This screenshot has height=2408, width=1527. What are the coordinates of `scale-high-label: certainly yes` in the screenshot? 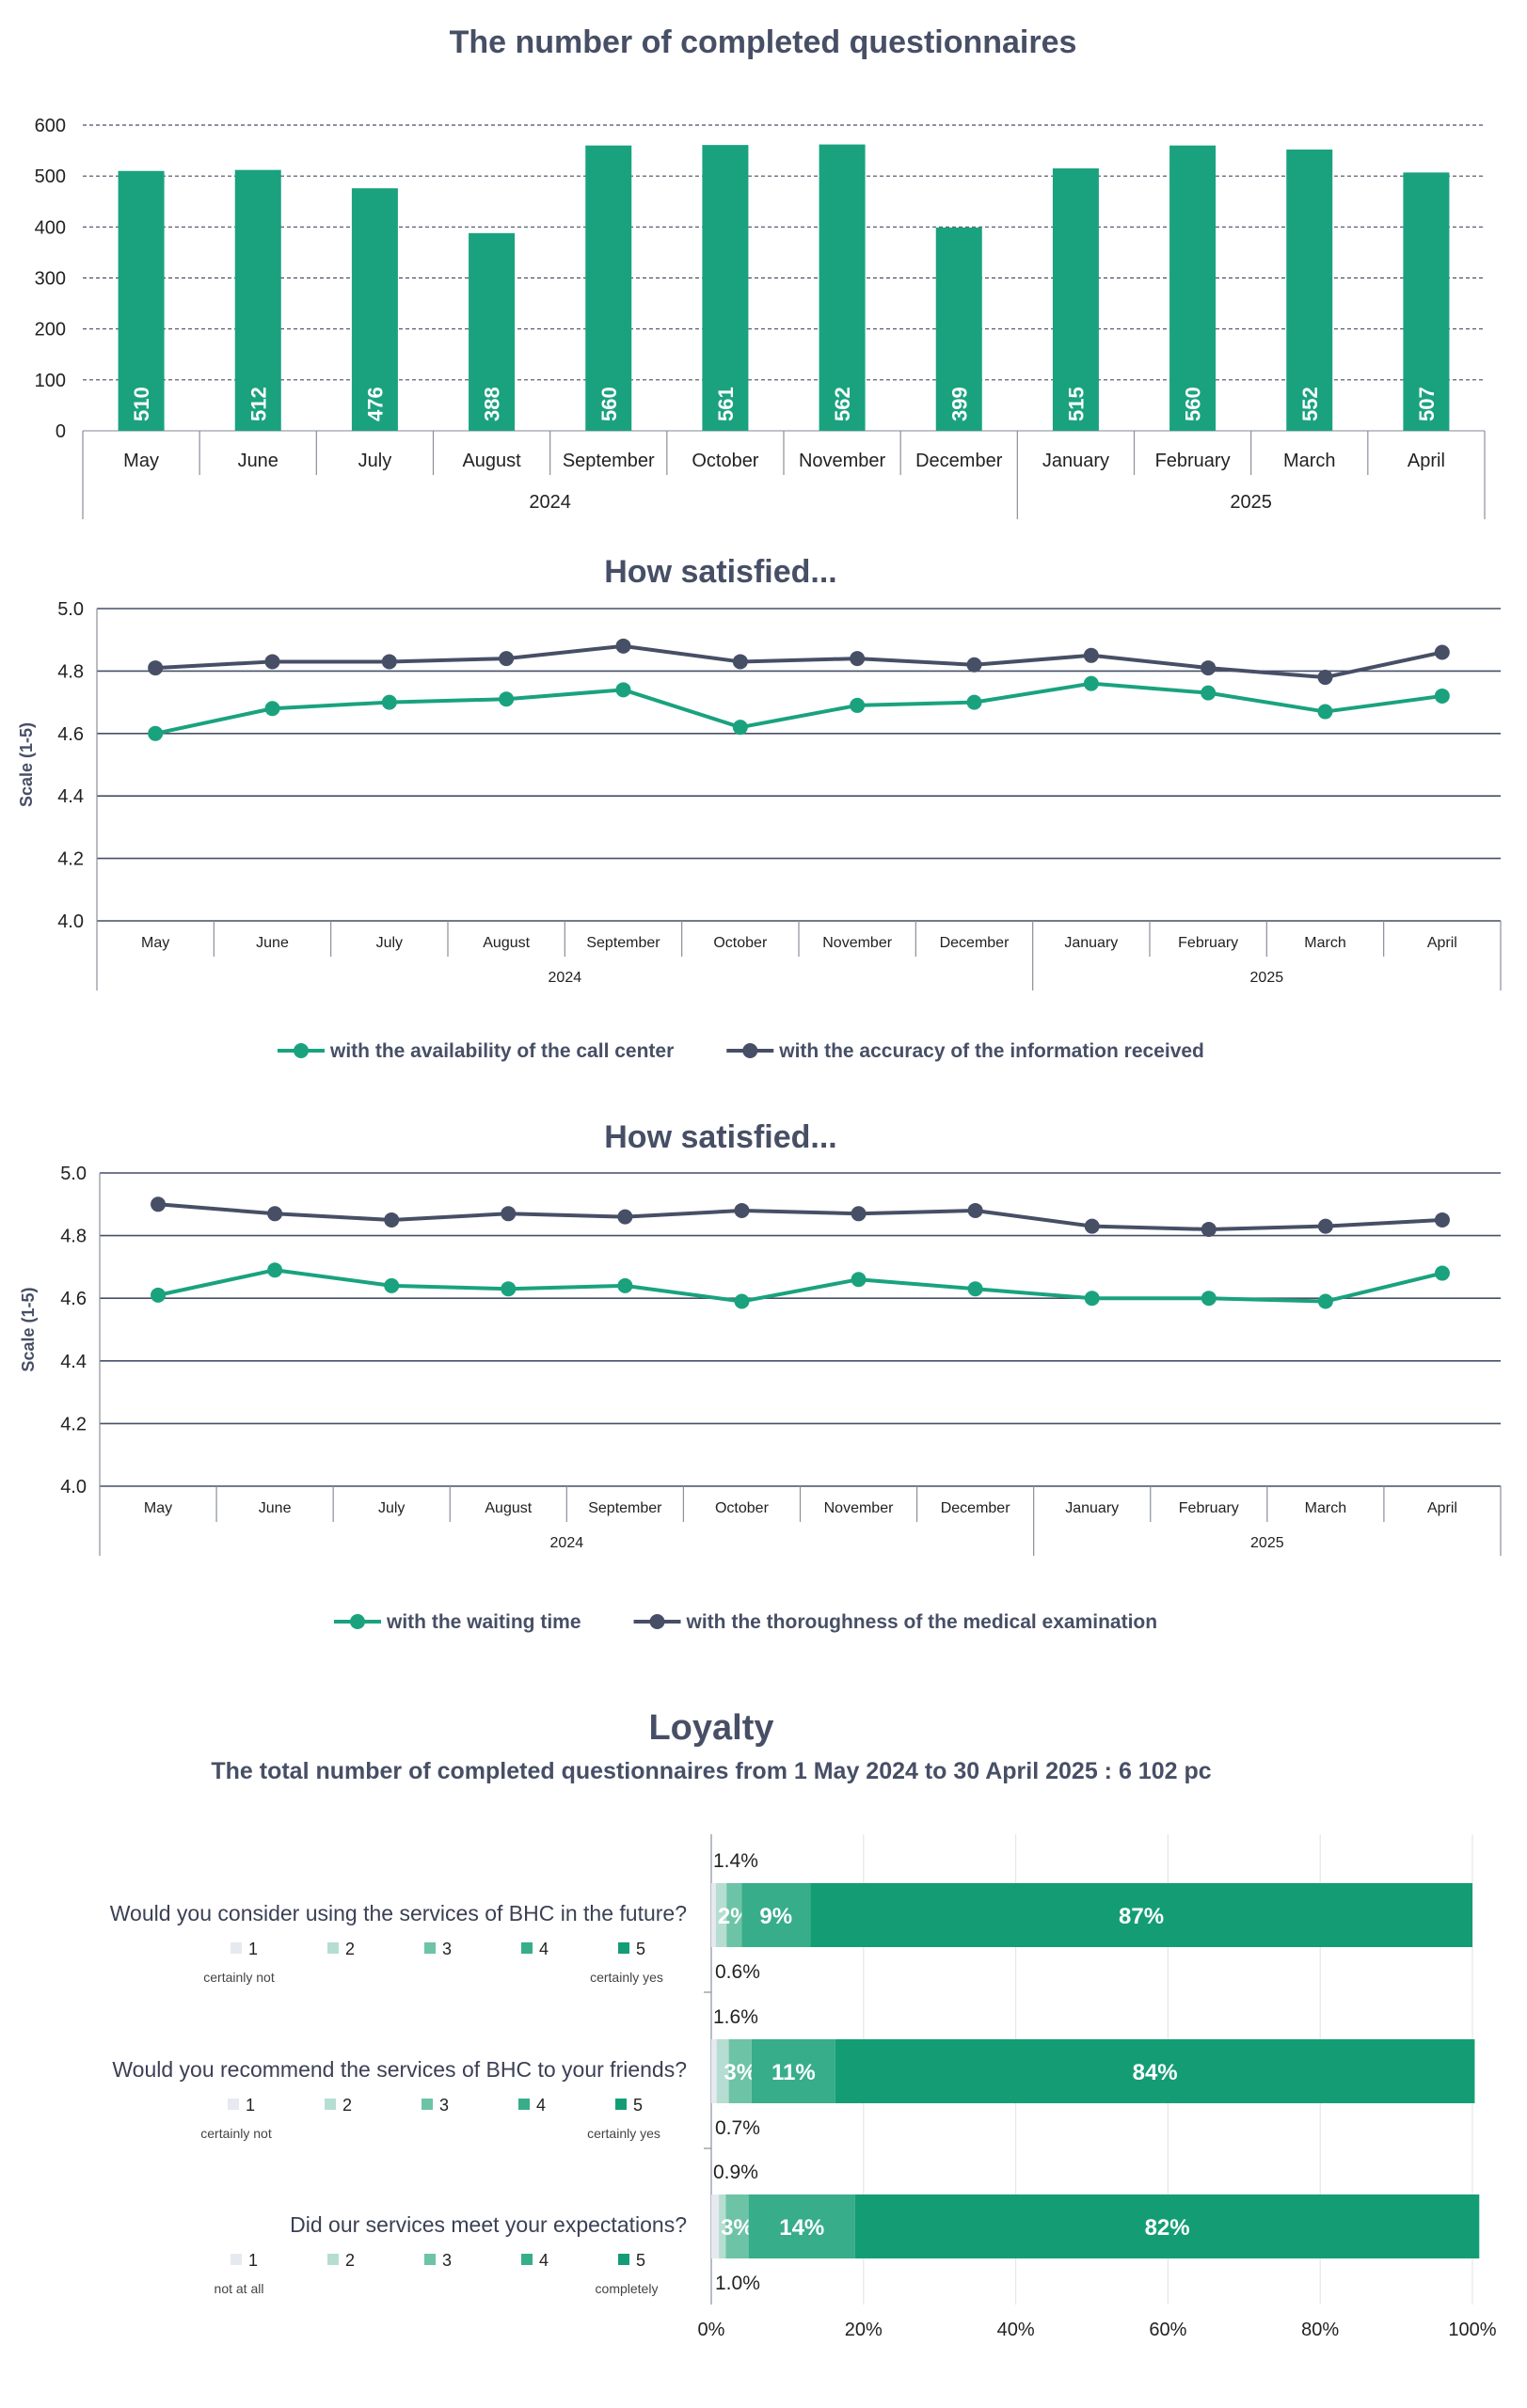 It's located at (623, 2133).